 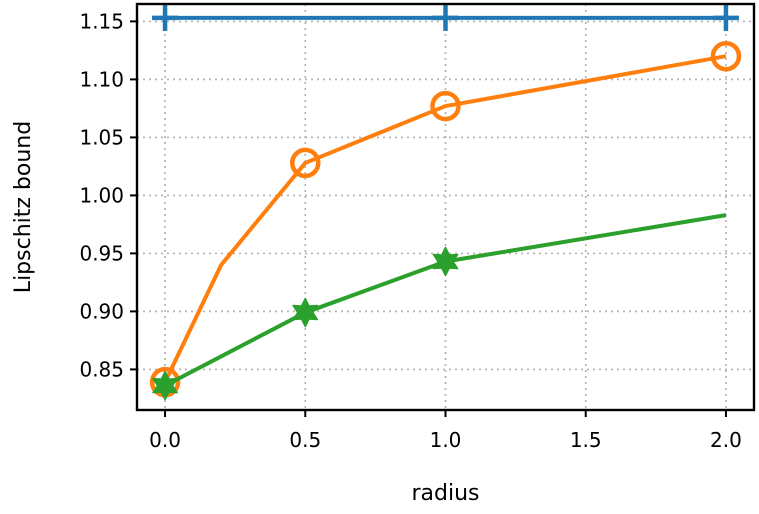 What do you see at coordinates (101, 79) in the screenshot?
I see `y-tick-label: 1.10` at bounding box center [101, 79].